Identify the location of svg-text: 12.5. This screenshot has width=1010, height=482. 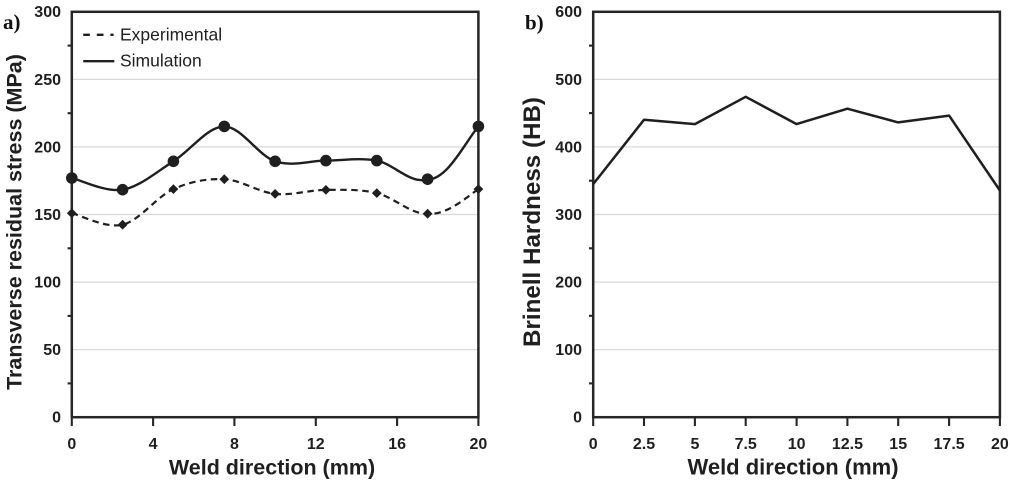
(847, 444).